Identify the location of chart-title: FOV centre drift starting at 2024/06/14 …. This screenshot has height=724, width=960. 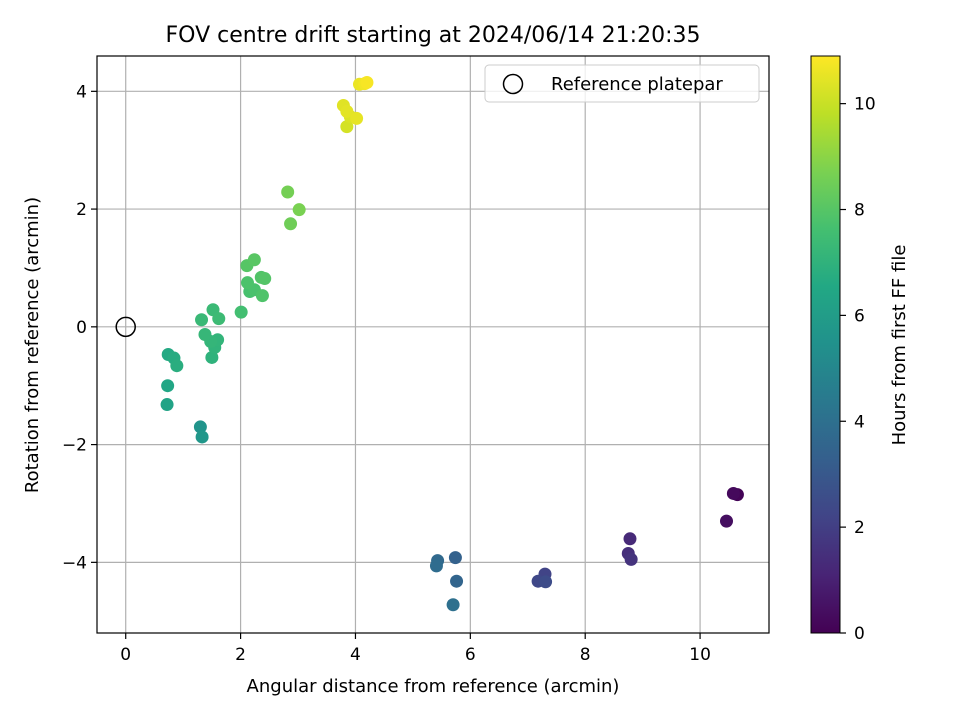
(433, 35).